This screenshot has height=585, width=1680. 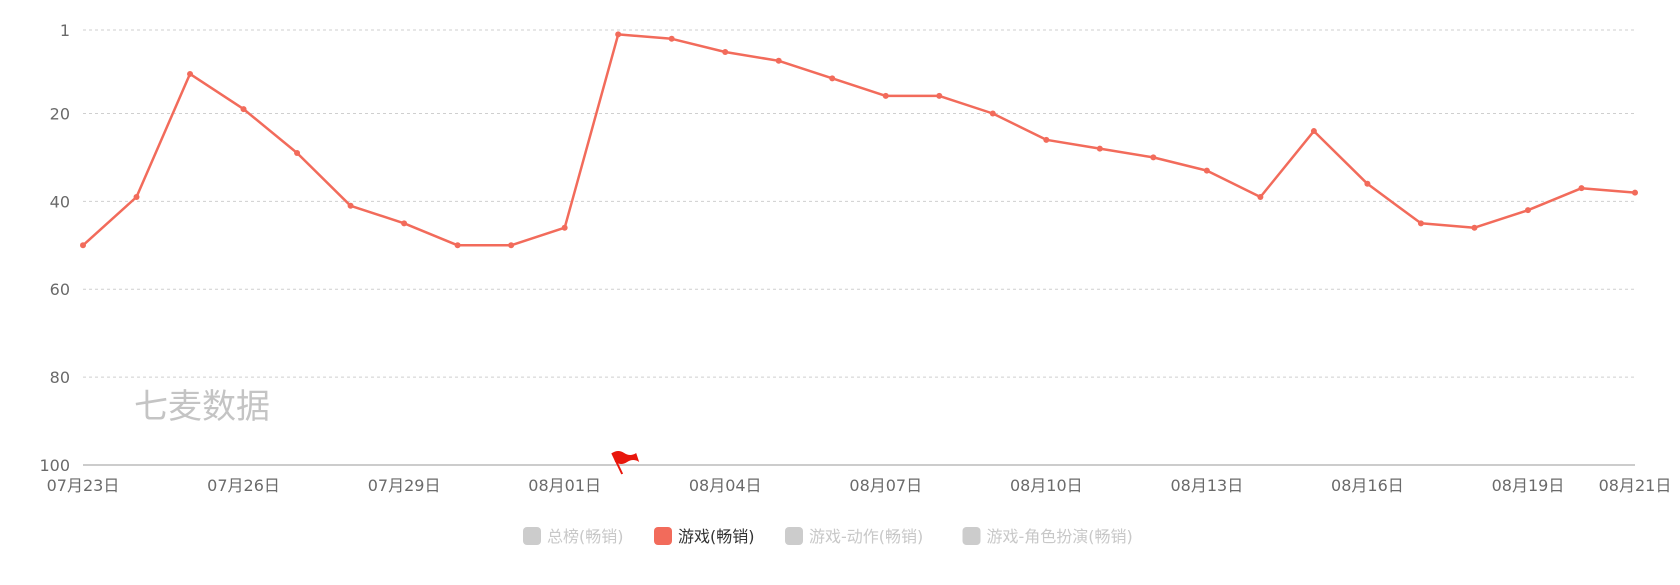 What do you see at coordinates (60, 113) in the screenshot?
I see `y-tick-label: 20` at bounding box center [60, 113].